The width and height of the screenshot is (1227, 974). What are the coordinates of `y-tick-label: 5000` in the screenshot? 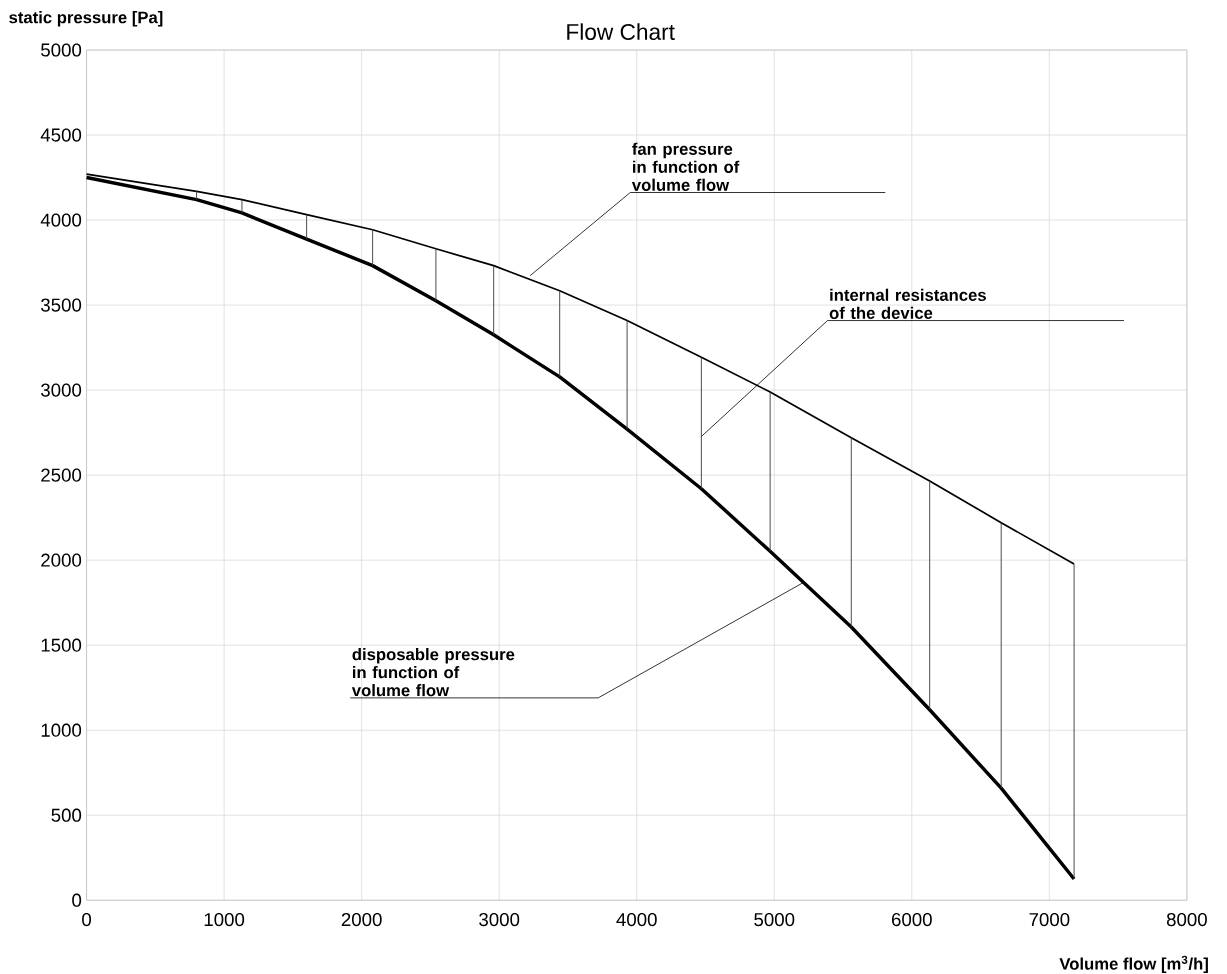 It's located at (61, 50).